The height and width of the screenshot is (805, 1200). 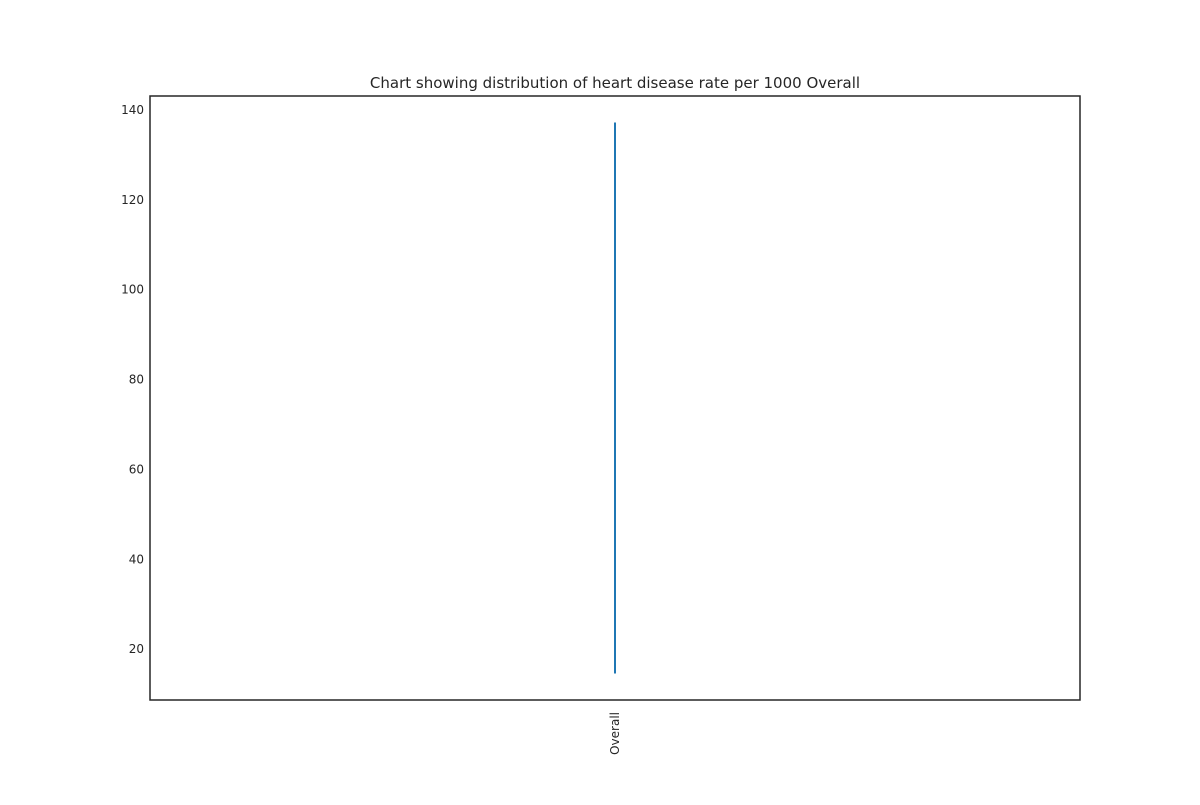 I want to click on x-tick-label: Overall, so click(x=615, y=733).